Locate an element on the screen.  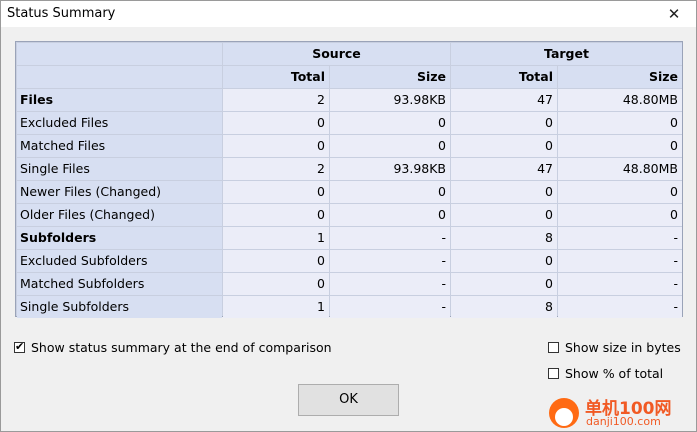
row-label: Matched Files is located at coordinates (119, 146).